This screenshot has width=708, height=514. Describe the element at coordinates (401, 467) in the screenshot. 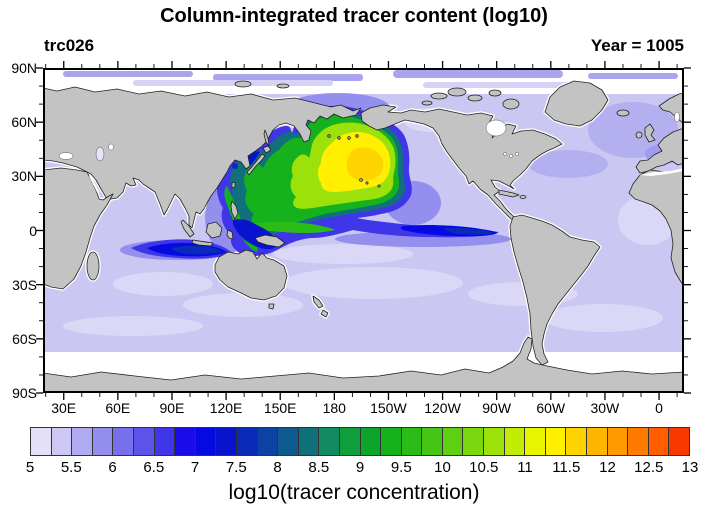

I see `colorbar-tick-label: 9.5` at that location.